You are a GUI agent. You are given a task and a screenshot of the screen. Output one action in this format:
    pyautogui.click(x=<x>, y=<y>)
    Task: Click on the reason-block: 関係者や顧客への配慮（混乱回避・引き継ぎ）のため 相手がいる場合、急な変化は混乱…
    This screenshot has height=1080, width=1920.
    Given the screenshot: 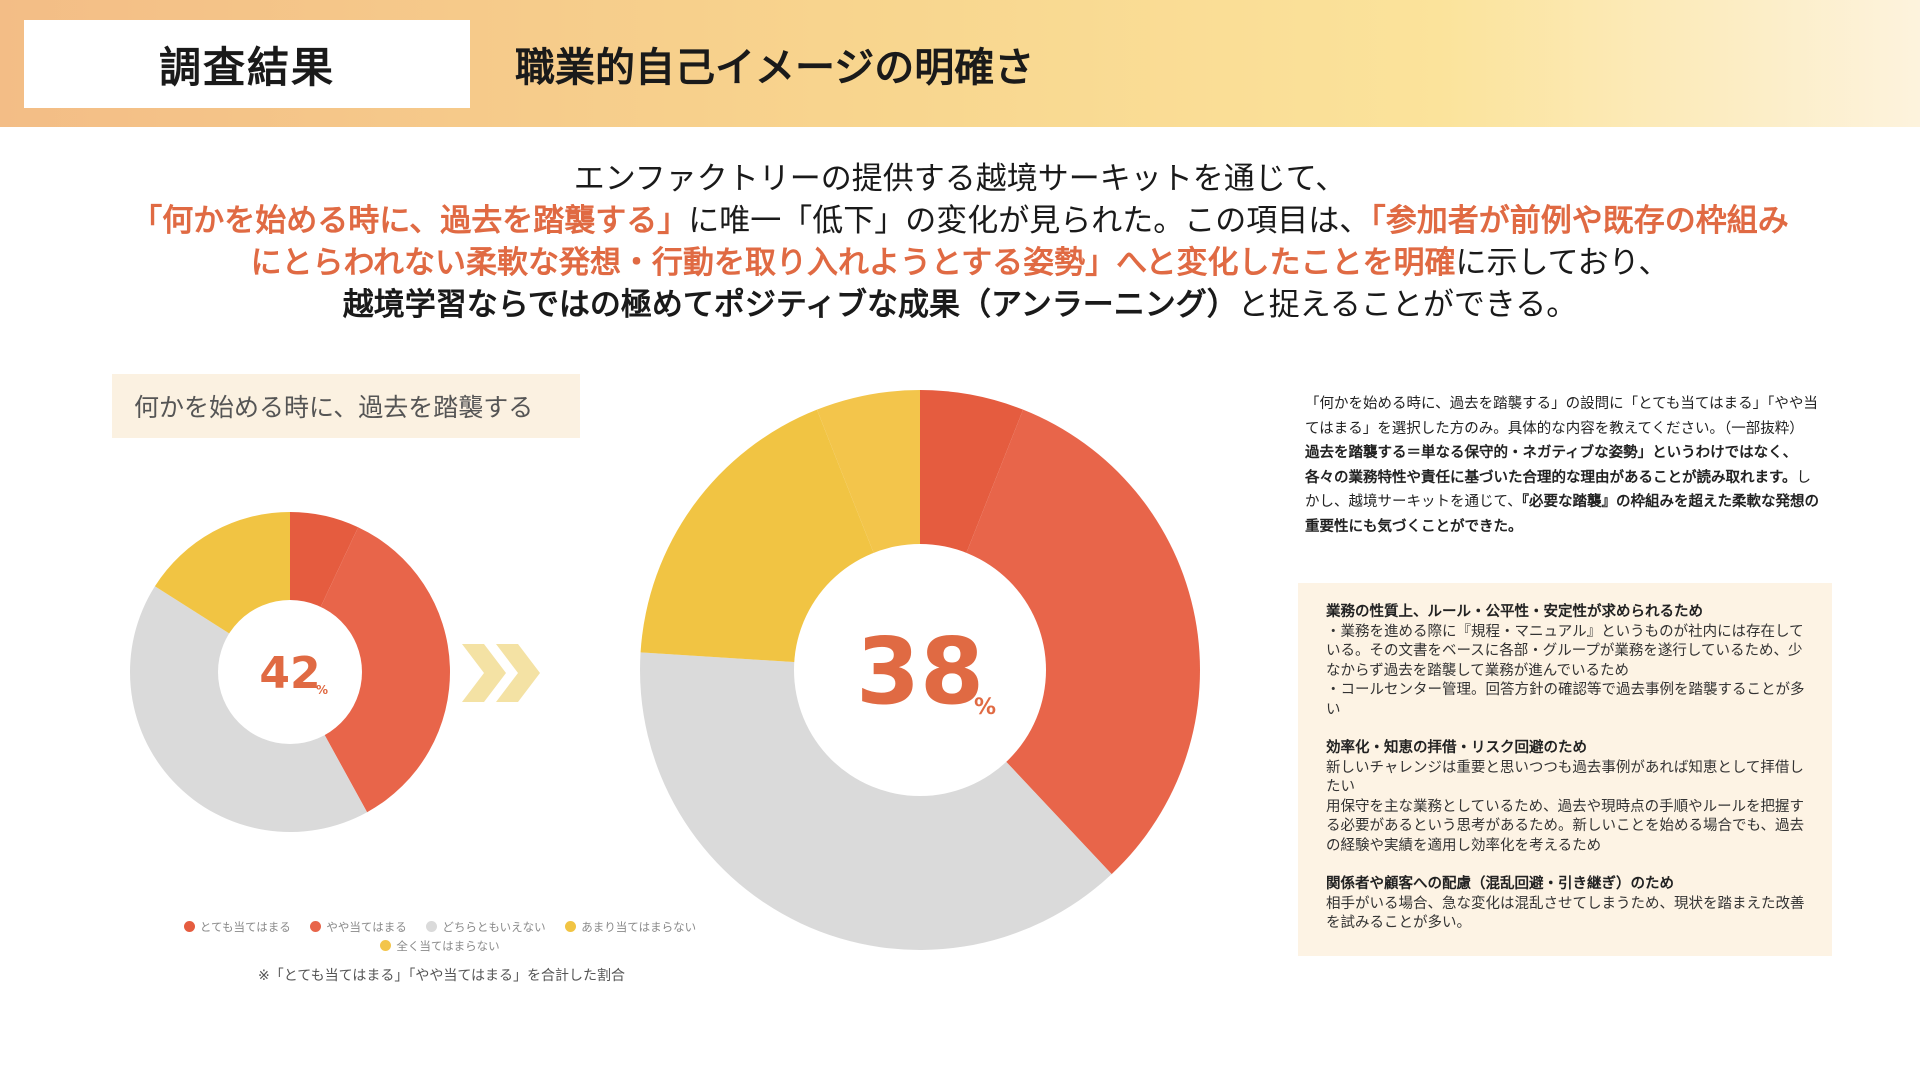 What is the action you would take?
    pyautogui.click(x=1567, y=904)
    